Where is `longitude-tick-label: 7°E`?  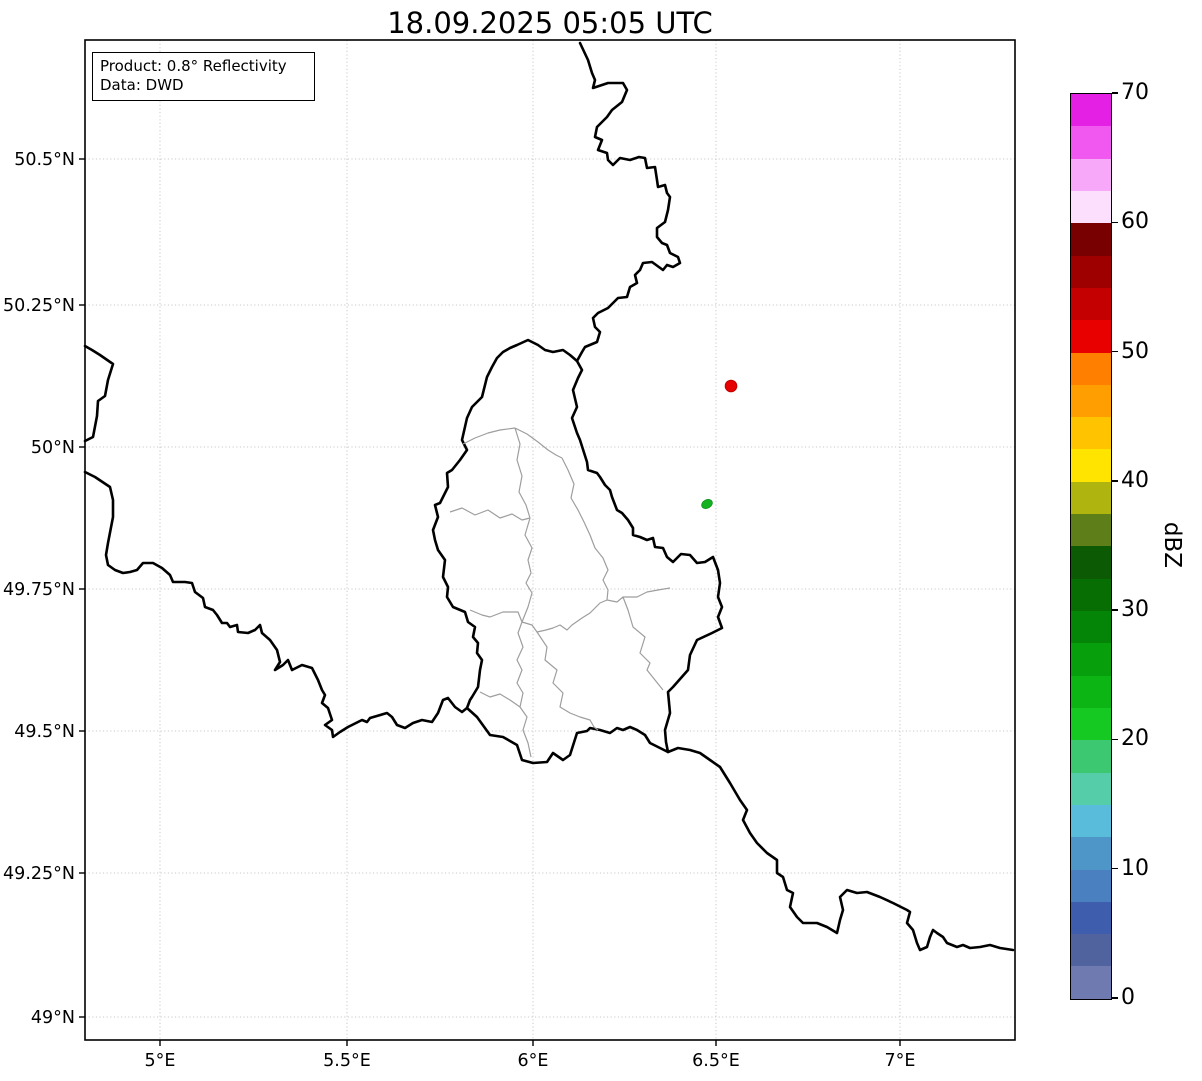
longitude-tick-label: 7°E is located at coordinates (900, 1061).